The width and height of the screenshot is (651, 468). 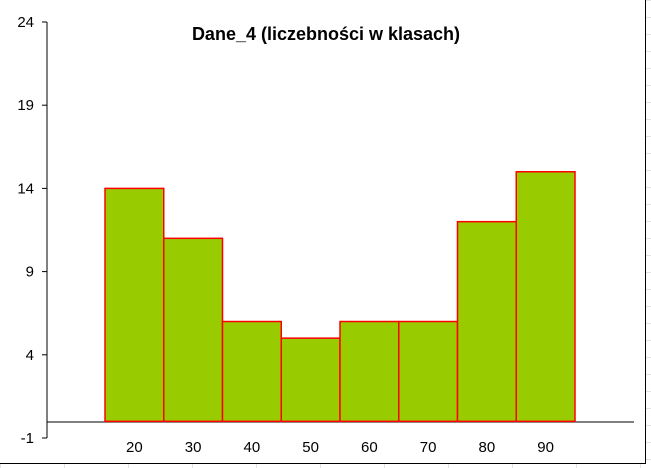 What do you see at coordinates (487, 447) in the screenshot?
I see `x-tick-label: 80` at bounding box center [487, 447].